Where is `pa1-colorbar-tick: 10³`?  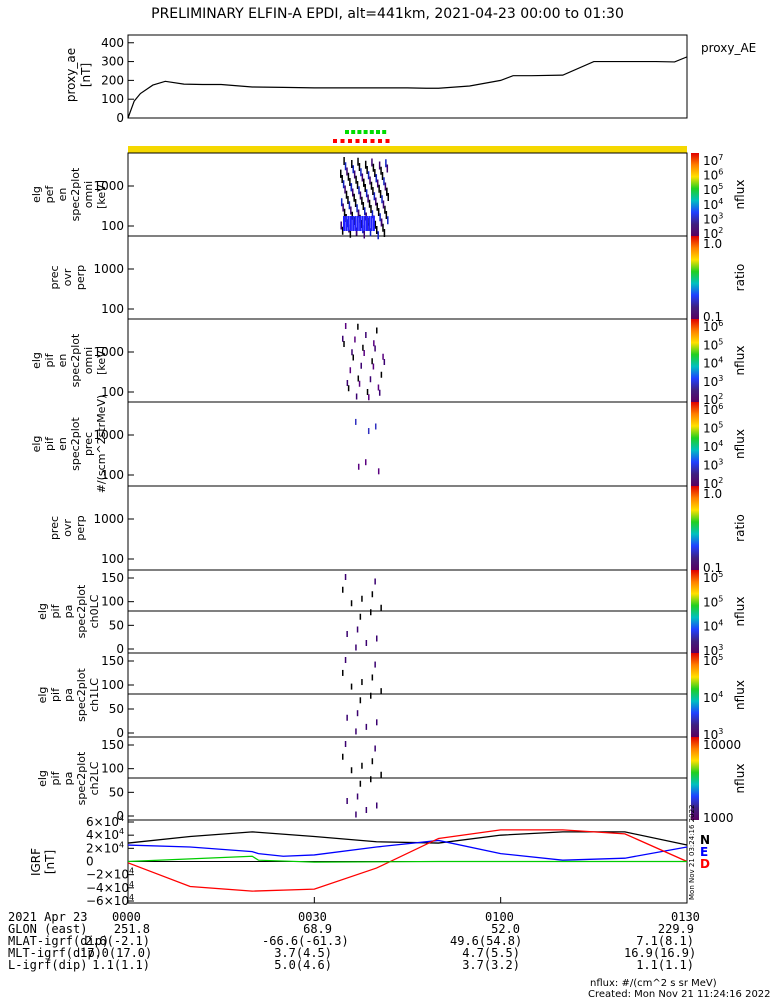
pa1-colorbar-tick: 10³ is located at coordinates (713, 734).